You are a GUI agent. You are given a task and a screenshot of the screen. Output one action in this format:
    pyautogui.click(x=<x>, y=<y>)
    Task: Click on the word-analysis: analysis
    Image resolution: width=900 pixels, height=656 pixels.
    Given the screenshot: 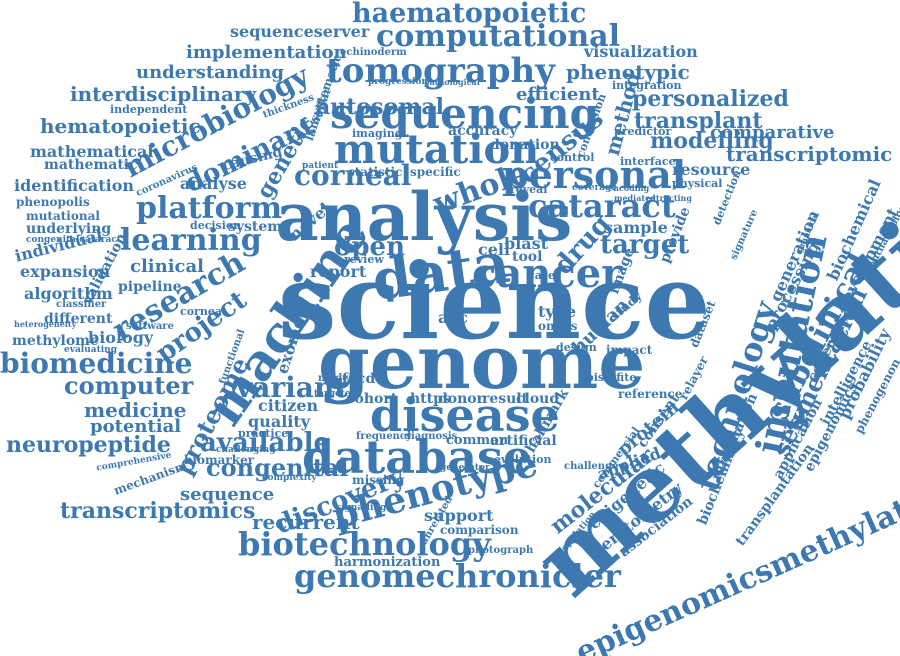 What is the action you would take?
    pyautogui.click(x=424, y=217)
    